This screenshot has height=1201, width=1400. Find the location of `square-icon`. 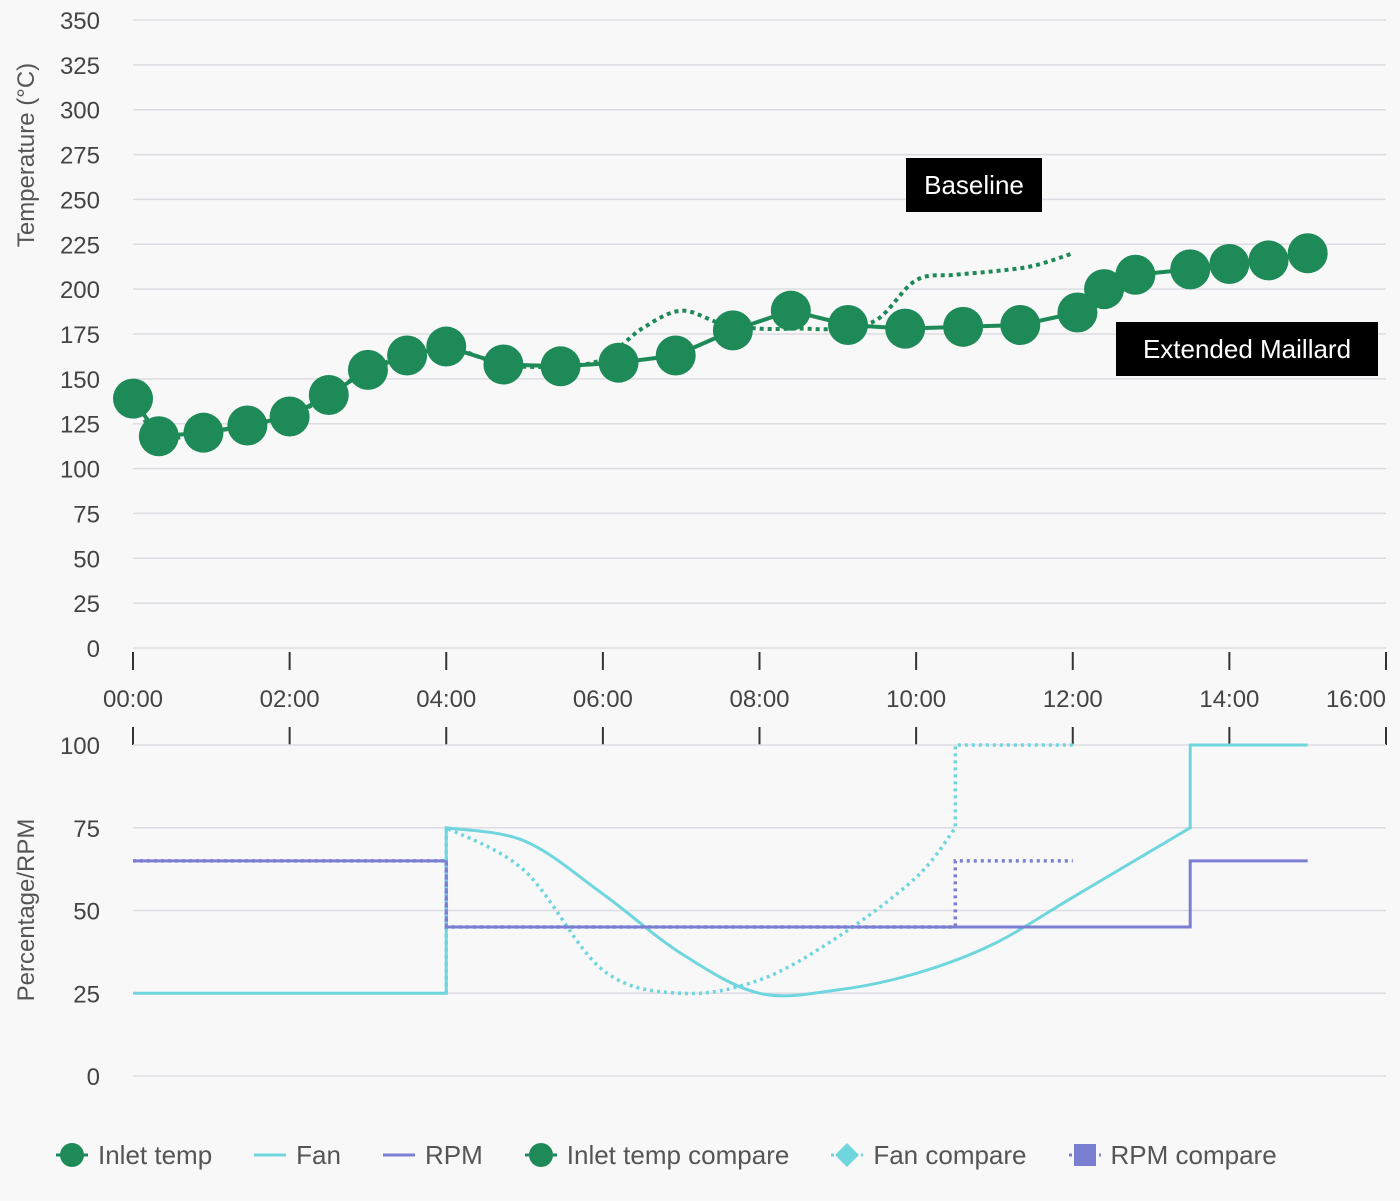

square-icon is located at coordinates (1084, 1155).